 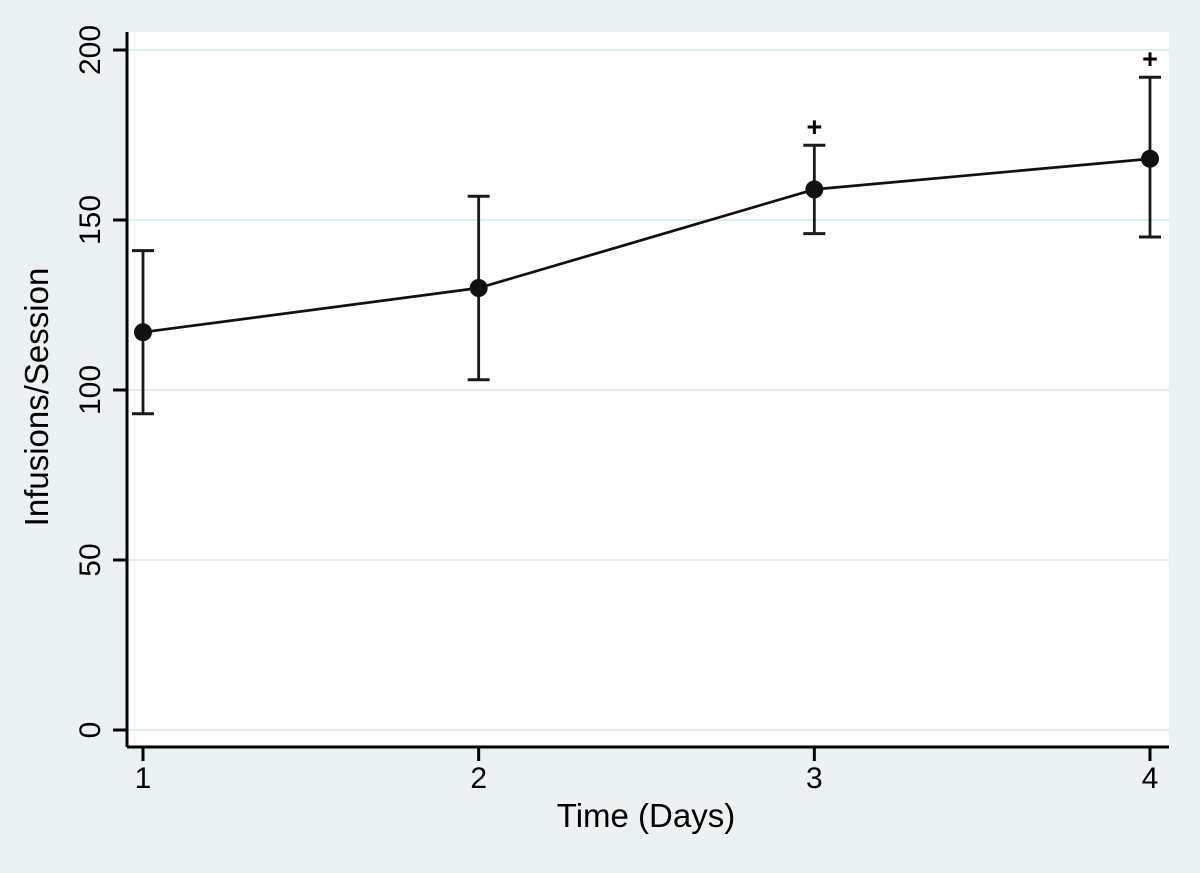 I want to click on x-tick-label: 2, so click(x=478, y=778).